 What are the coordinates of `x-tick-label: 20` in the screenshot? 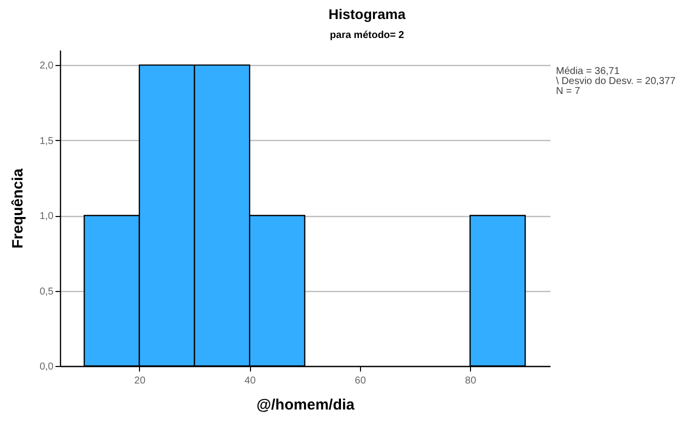 It's located at (140, 381).